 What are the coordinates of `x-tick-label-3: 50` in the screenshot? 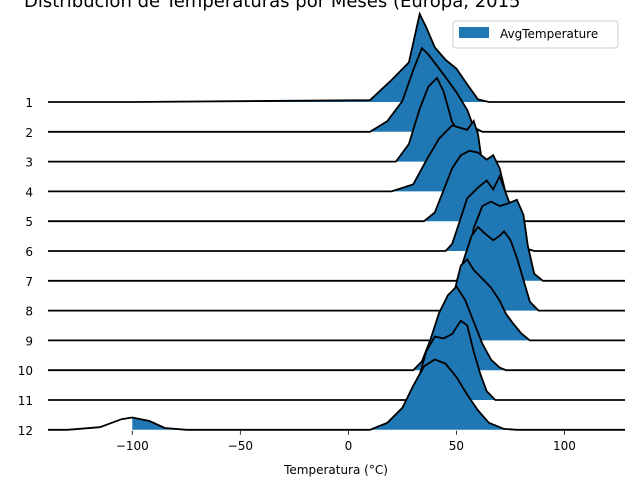 It's located at (456, 446).